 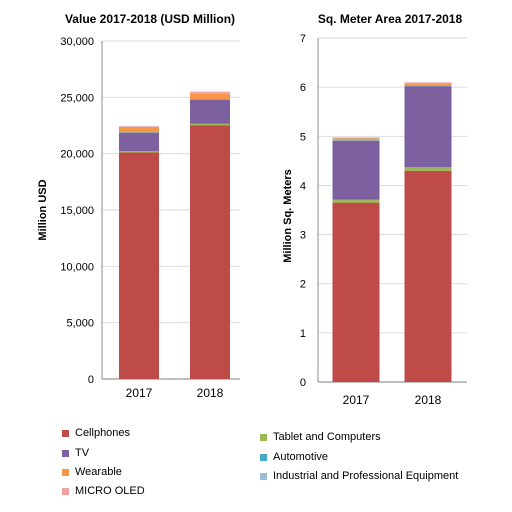 I want to click on y-tick-label: 5,000, so click(x=80, y=324).